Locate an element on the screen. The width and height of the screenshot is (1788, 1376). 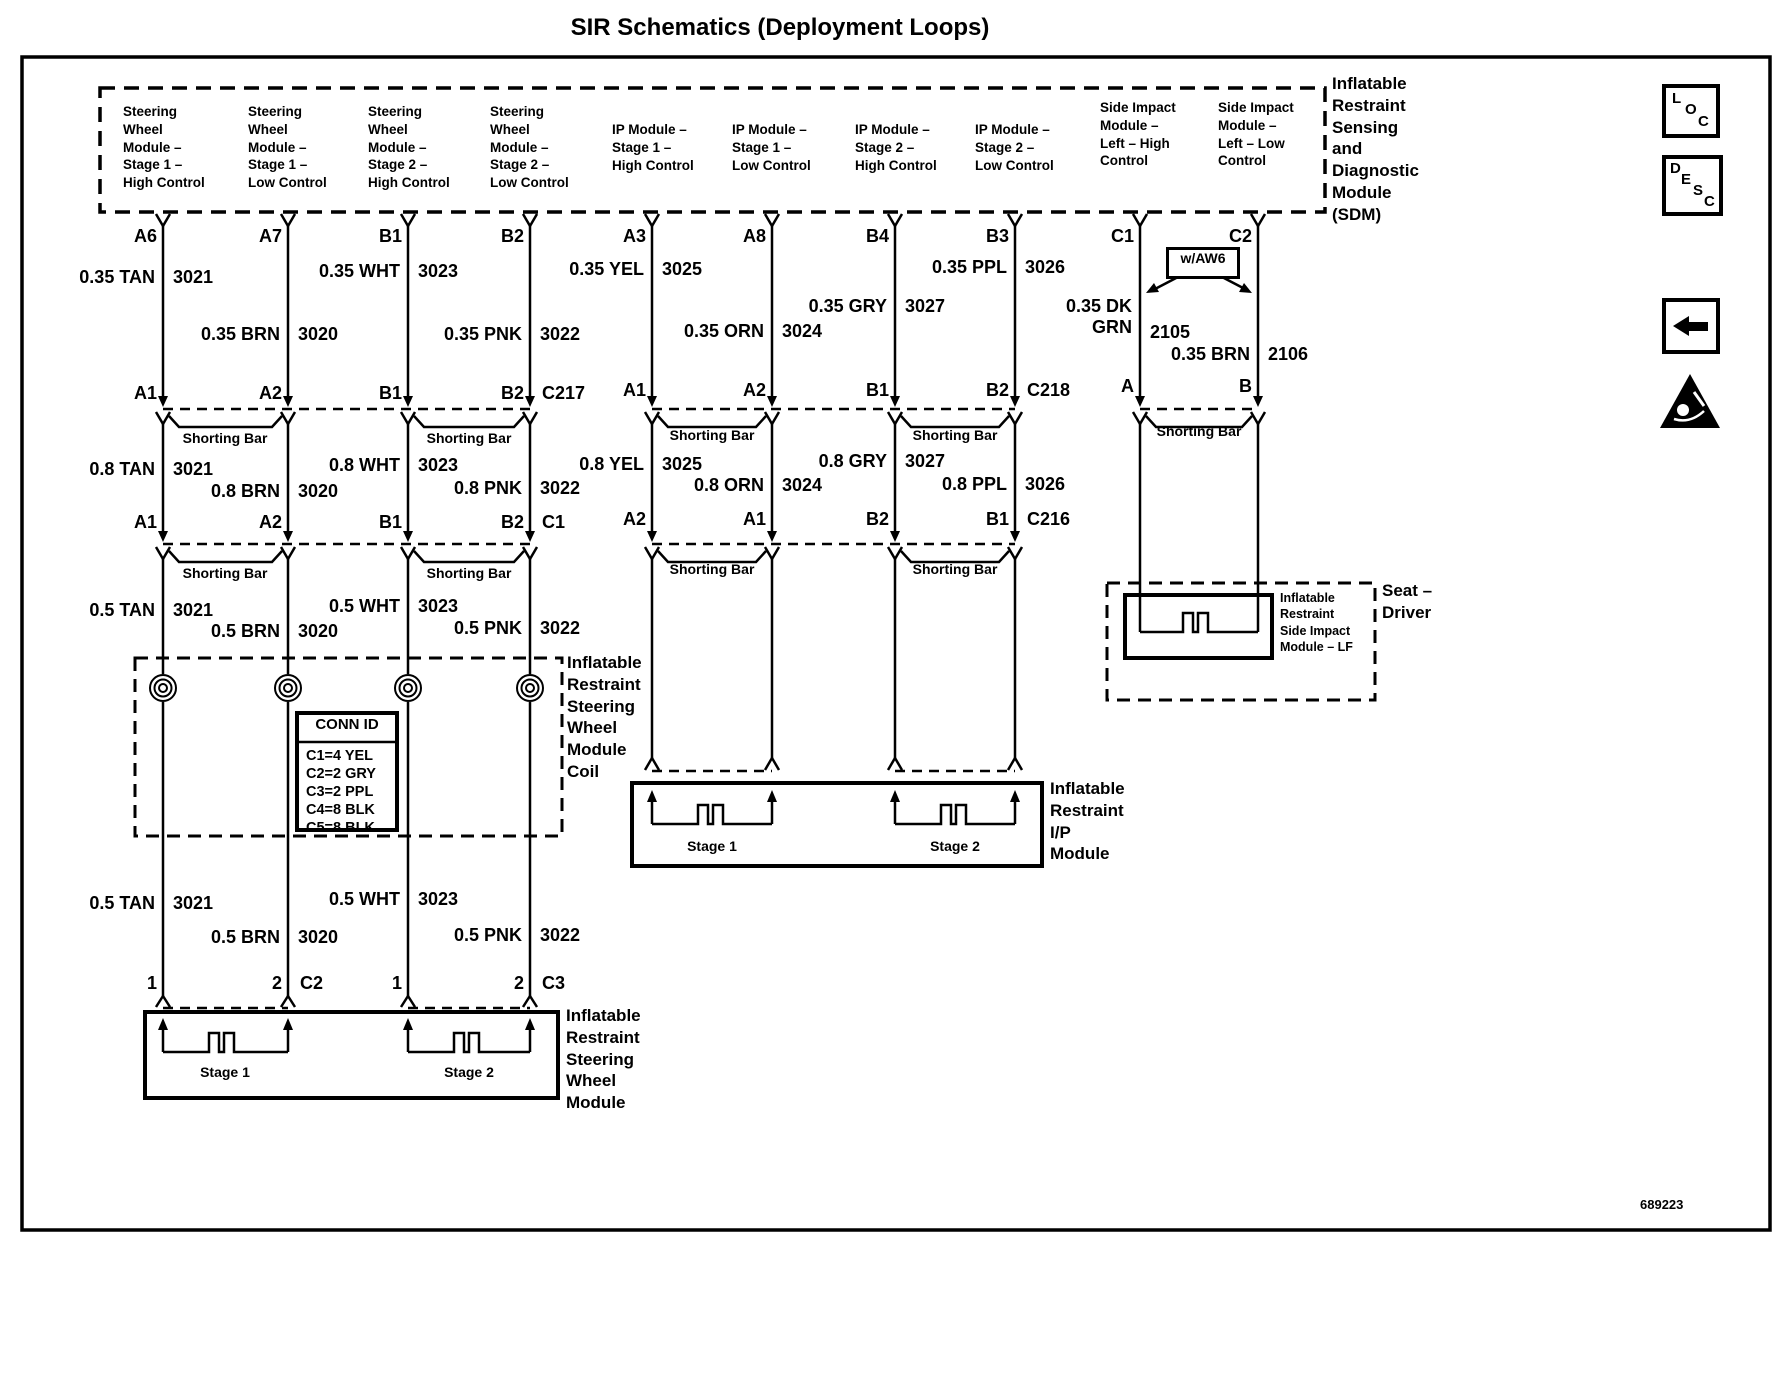
loc-button: L O C is located at coordinates (1691, 111).